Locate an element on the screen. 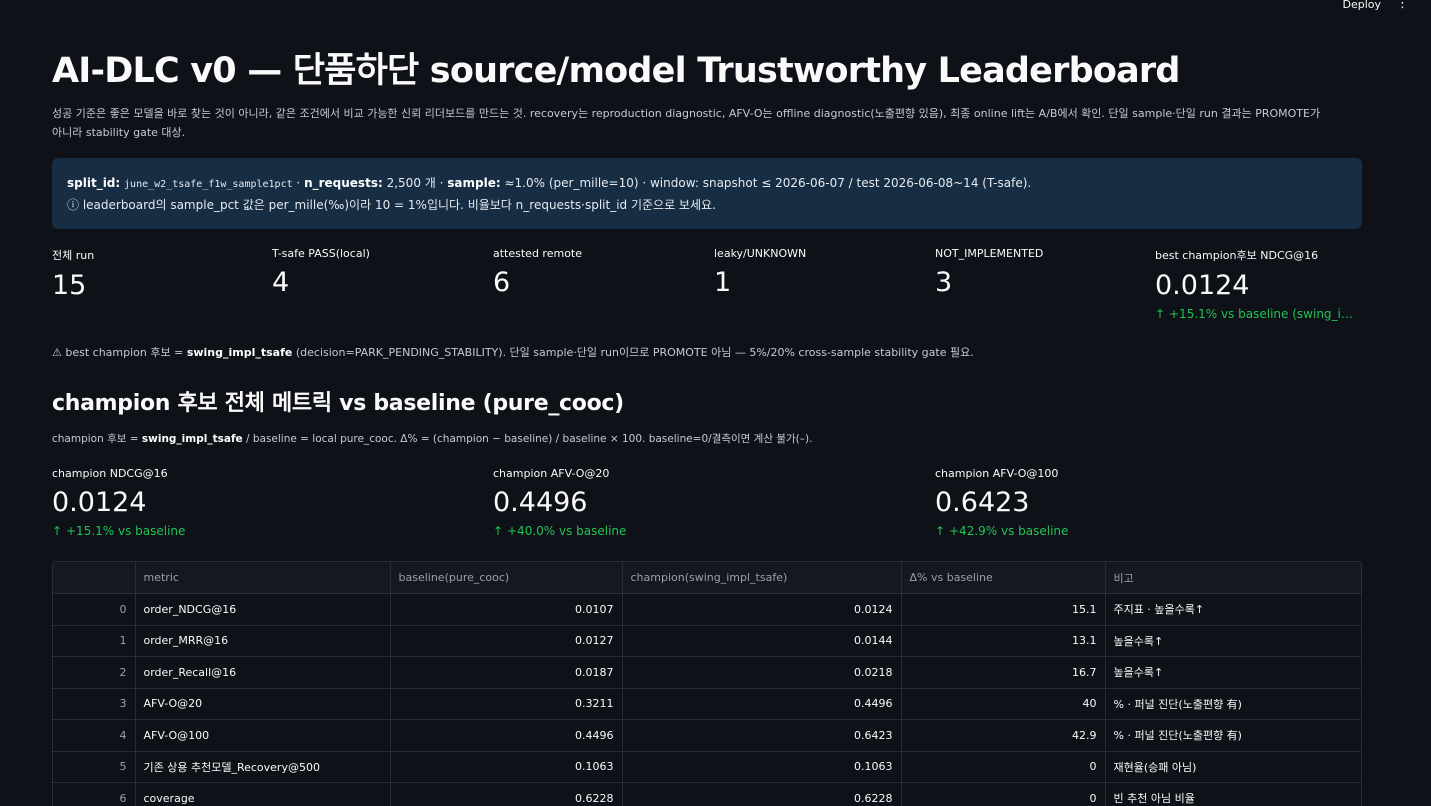 This screenshot has width=1431, height=806. table-cell-baseline: 0.3211 is located at coordinates (506, 704).